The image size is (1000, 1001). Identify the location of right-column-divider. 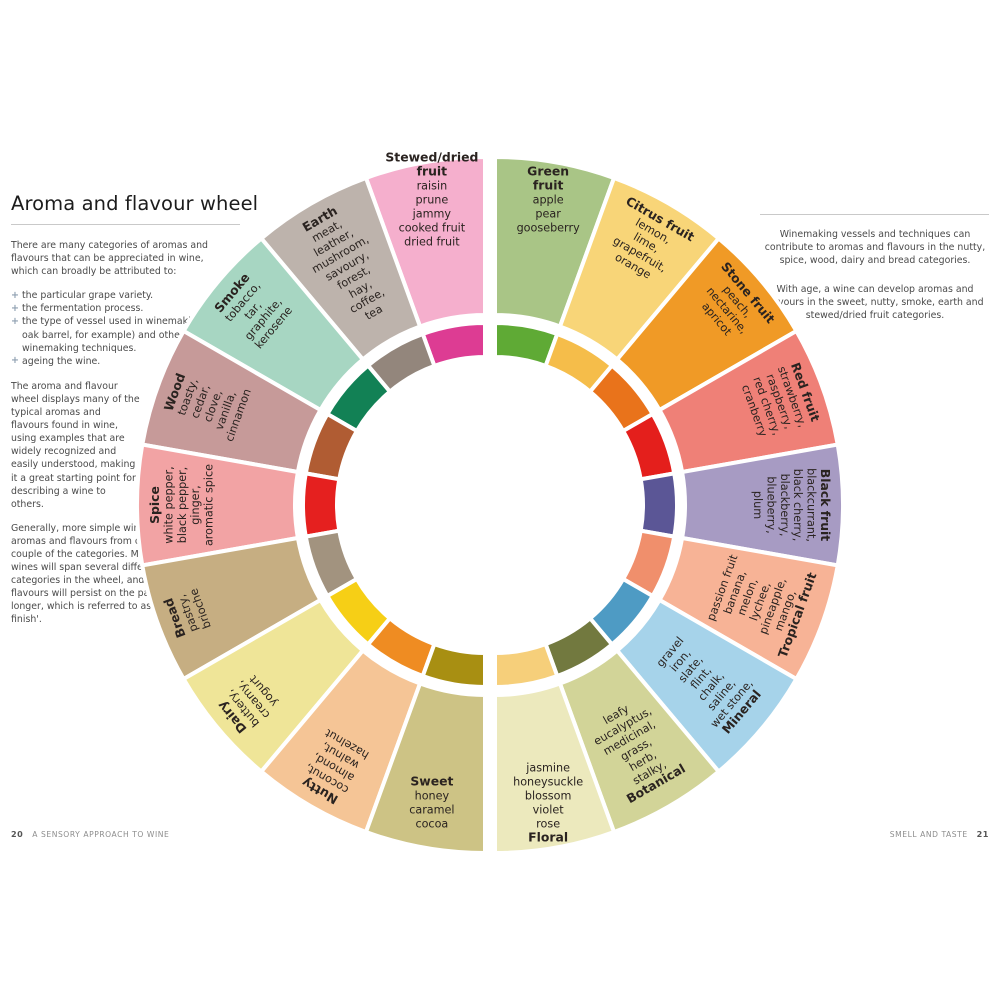
(874, 214).